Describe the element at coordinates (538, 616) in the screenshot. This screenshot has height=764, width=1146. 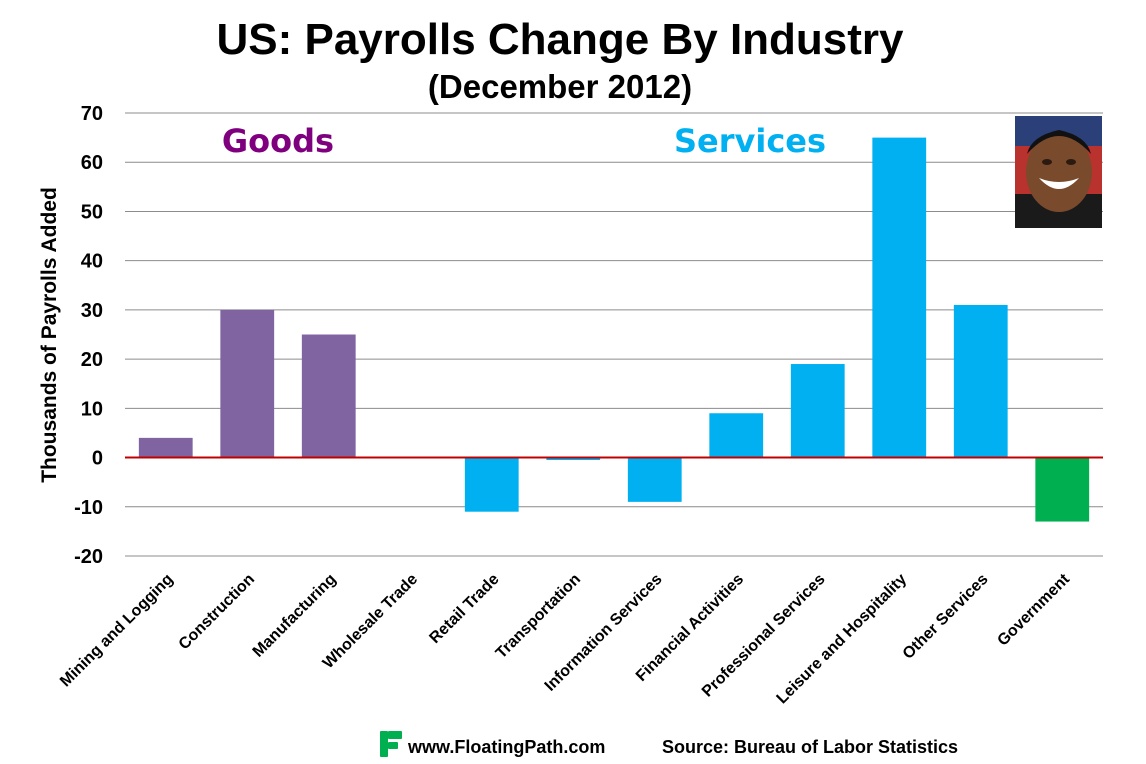
I see `x-category-label: Transportation` at that location.